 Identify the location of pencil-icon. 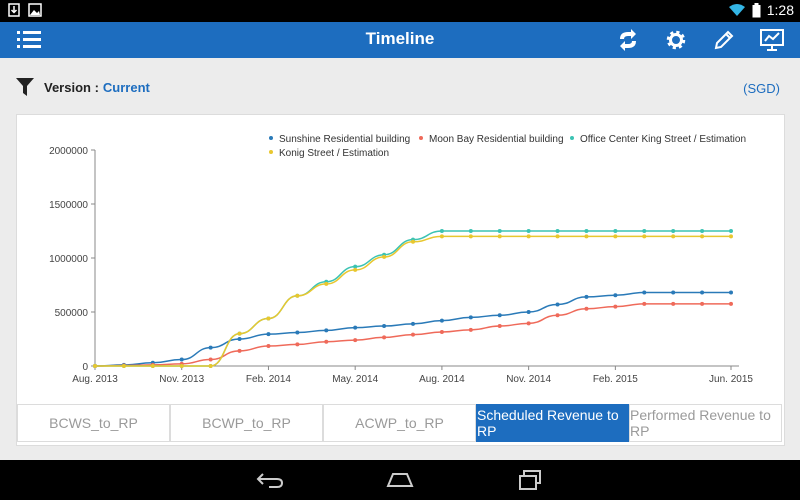
(724, 40).